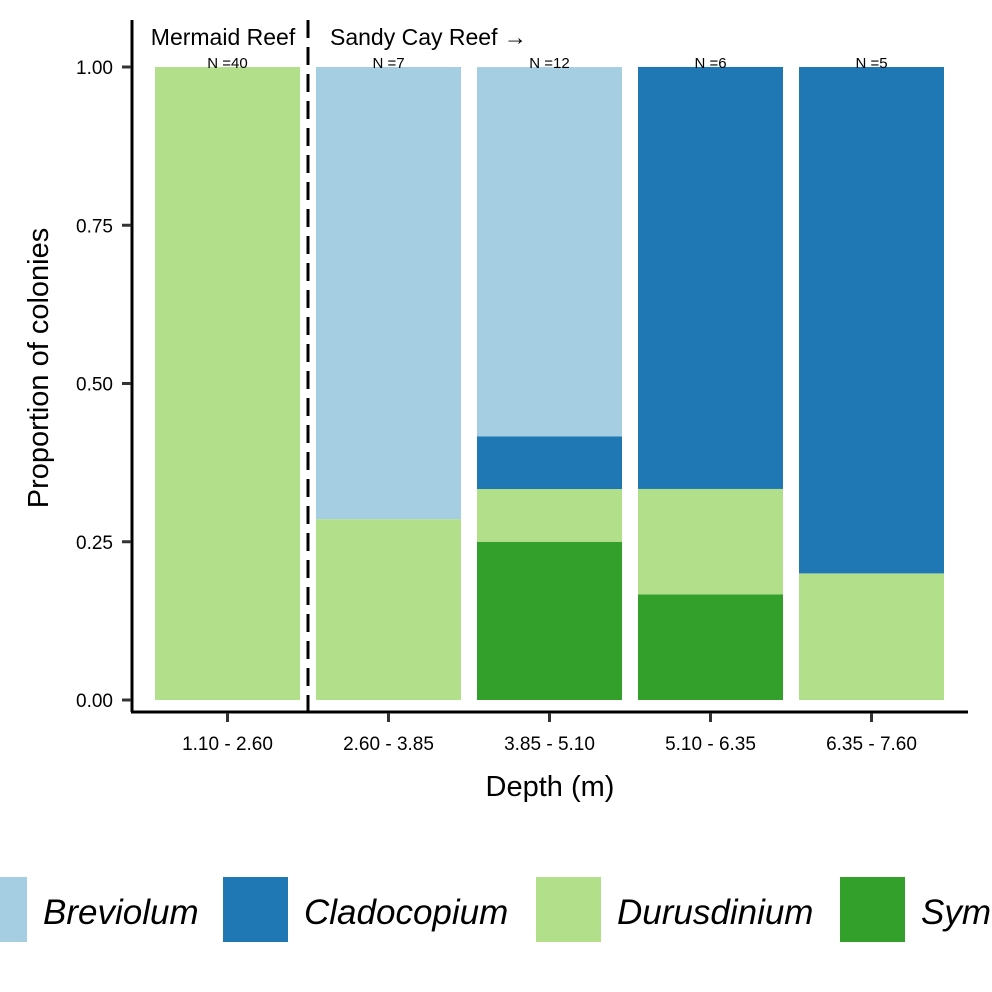 The height and width of the screenshot is (992, 992). I want to click on y-axis-title: Proportion of colonies, so click(39, 368).